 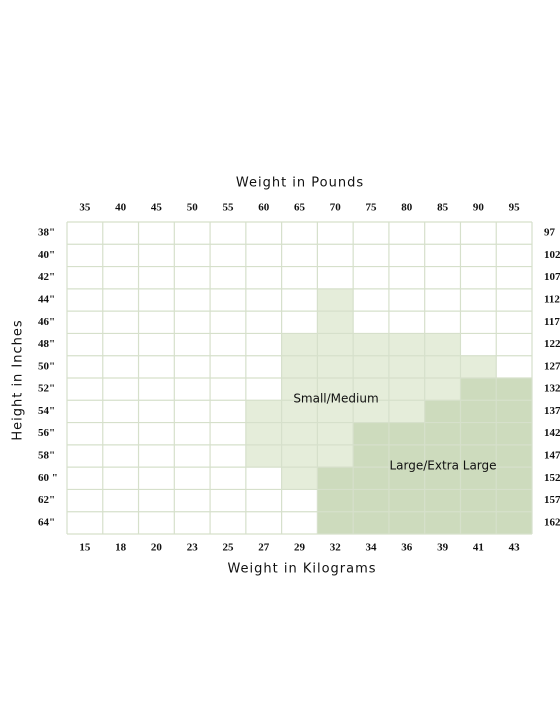 I want to click on kilogram-label: 32, so click(x=336, y=548).